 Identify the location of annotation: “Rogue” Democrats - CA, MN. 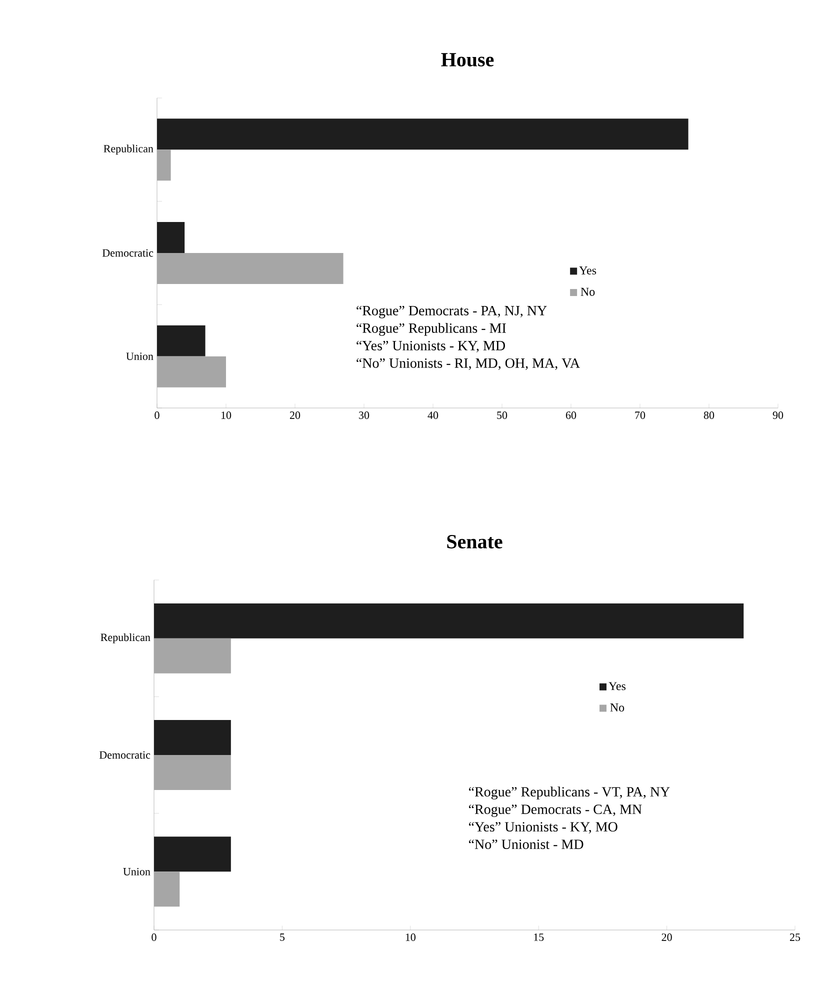
(555, 810).